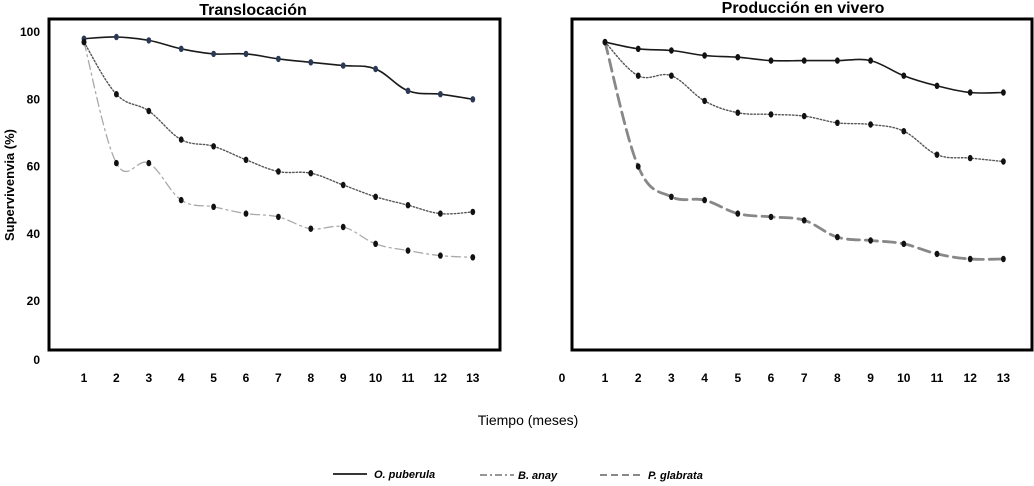  What do you see at coordinates (785, 378) in the screenshot?
I see `x-axis-ticks: 0 1 2 3 4 5 6 7 8 9 10 11 12 13` at bounding box center [785, 378].